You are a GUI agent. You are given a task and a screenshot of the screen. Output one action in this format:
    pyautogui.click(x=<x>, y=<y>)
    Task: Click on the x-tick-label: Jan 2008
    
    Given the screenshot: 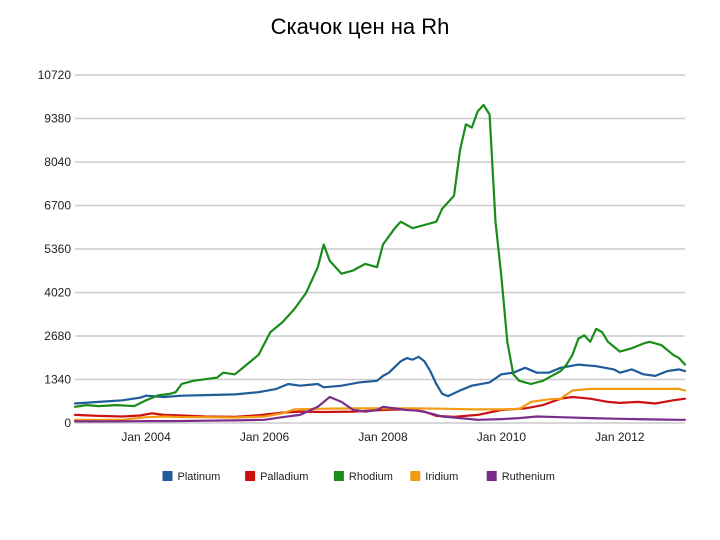 What is the action you would take?
    pyautogui.click(x=383, y=437)
    